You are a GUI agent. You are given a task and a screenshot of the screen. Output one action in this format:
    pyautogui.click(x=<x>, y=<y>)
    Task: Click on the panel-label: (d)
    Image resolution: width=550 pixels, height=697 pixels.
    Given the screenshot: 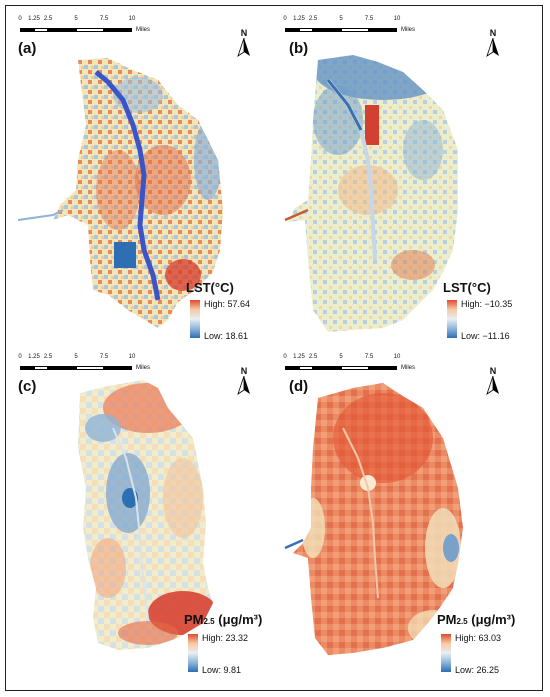 What is the action you would take?
    pyautogui.click(x=299, y=386)
    